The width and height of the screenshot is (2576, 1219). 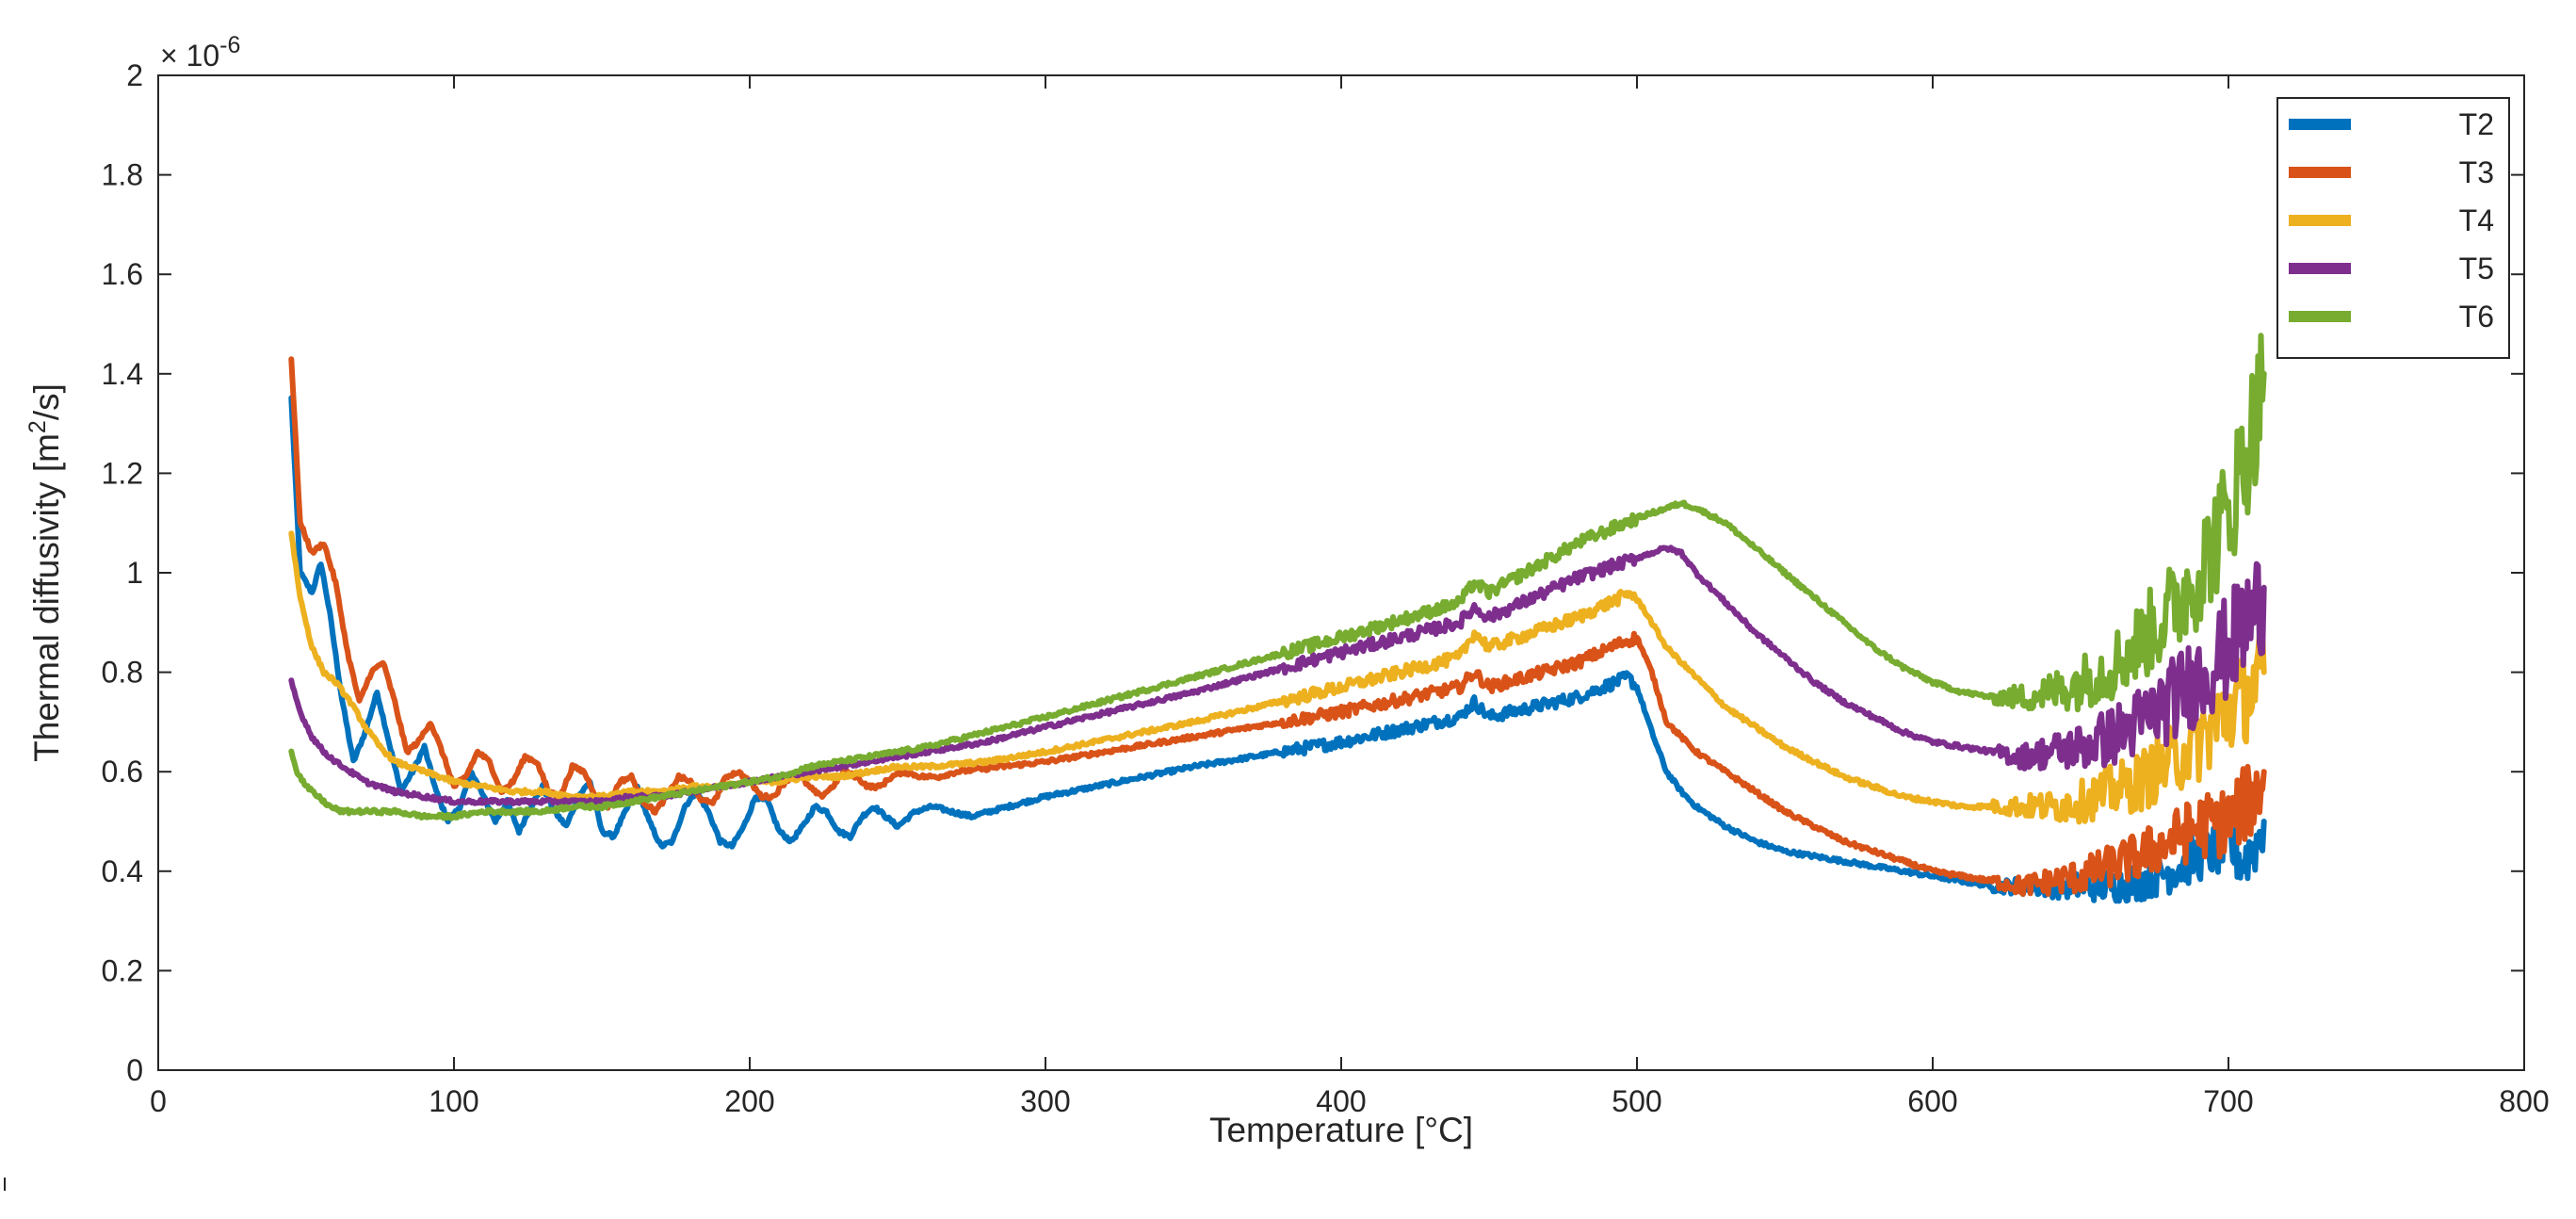 What do you see at coordinates (5, 1184) in the screenshot?
I see `edge-mark` at bounding box center [5, 1184].